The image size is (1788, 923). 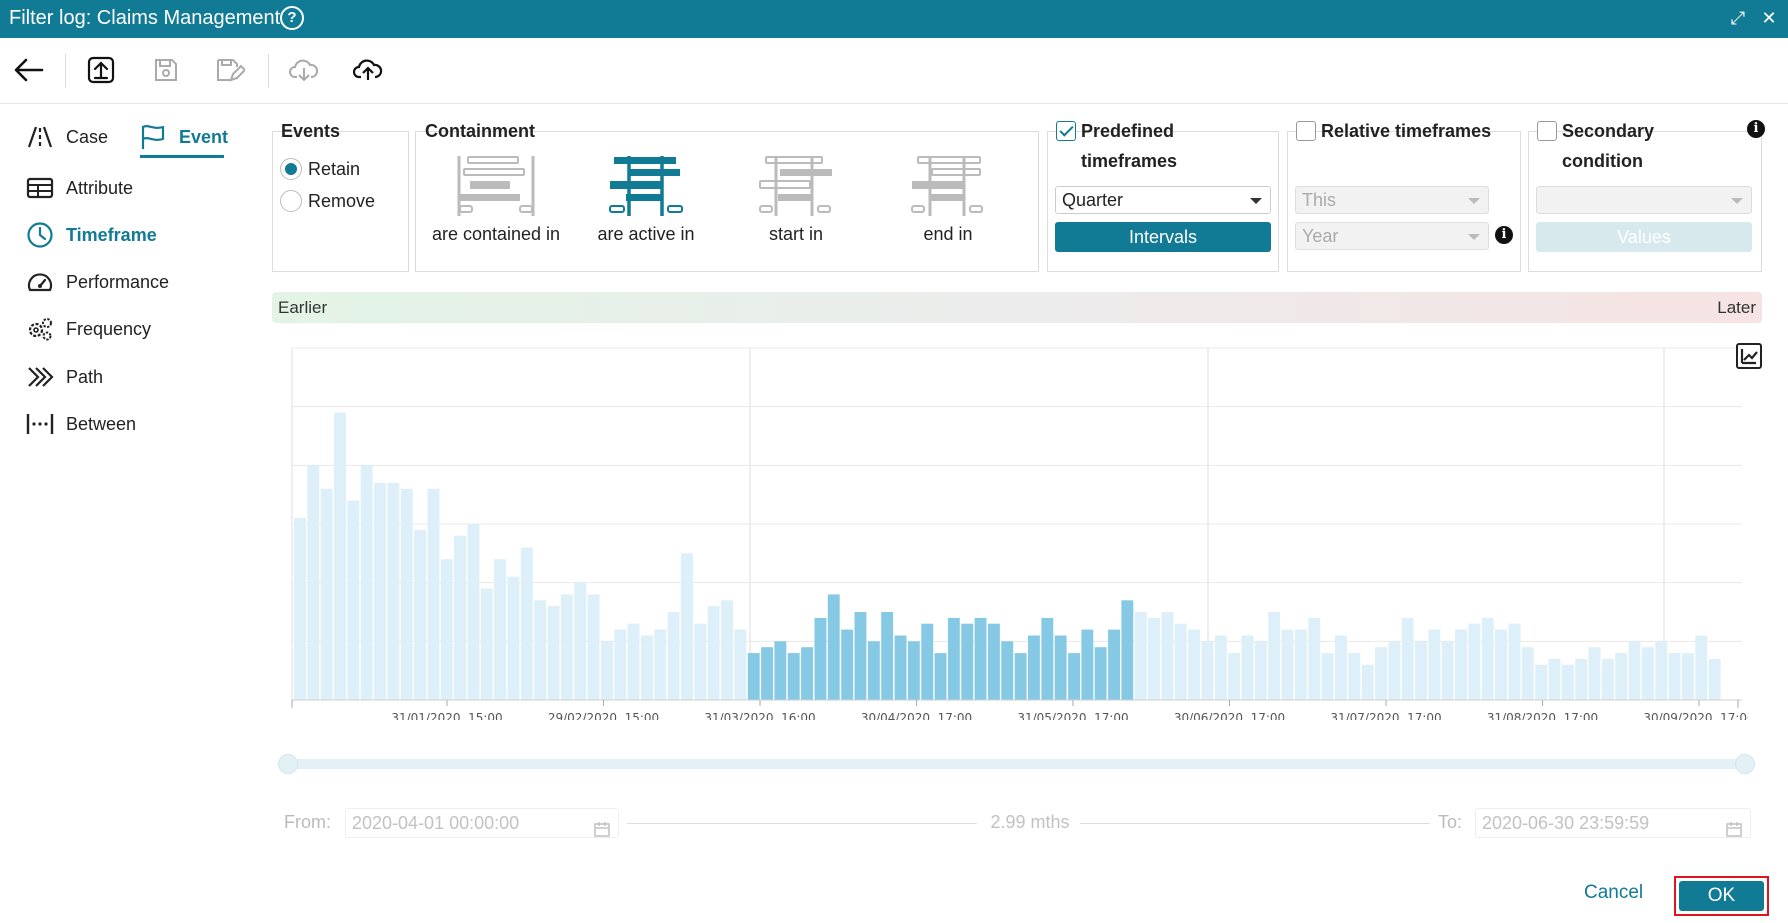 What do you see at coordinates (948, 200) in the screenshot?
I see `containment-option-end: end in` at bounding box center [948, 200].